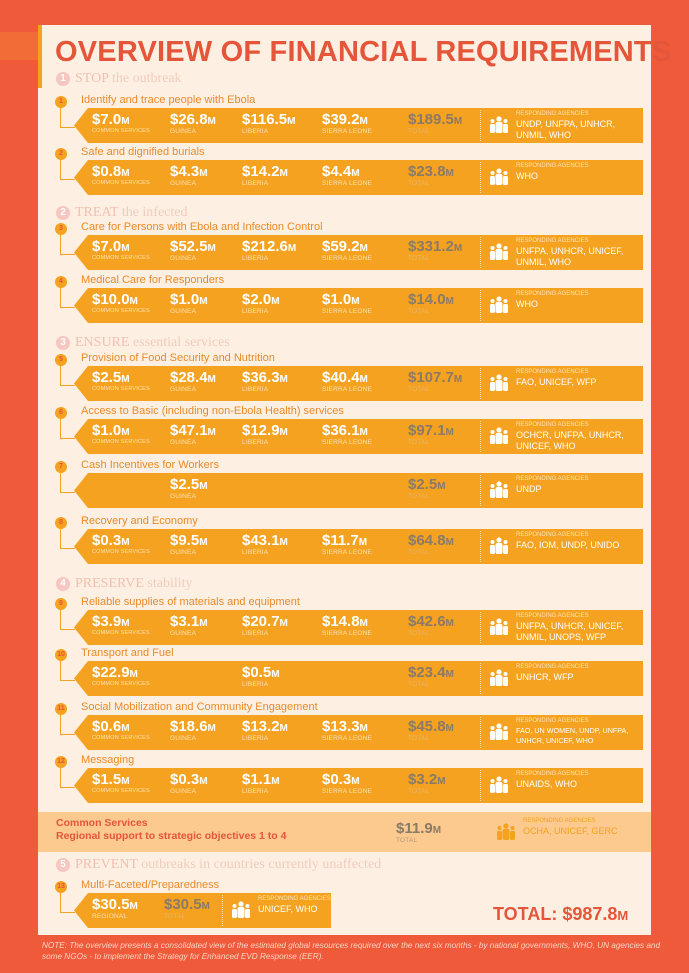 The height and width of the screenshot is (973, 689). Describe the element at coordinates (431, 175) in the screenshot. I see `amount-total: $23.8M TOTAL` at that location.